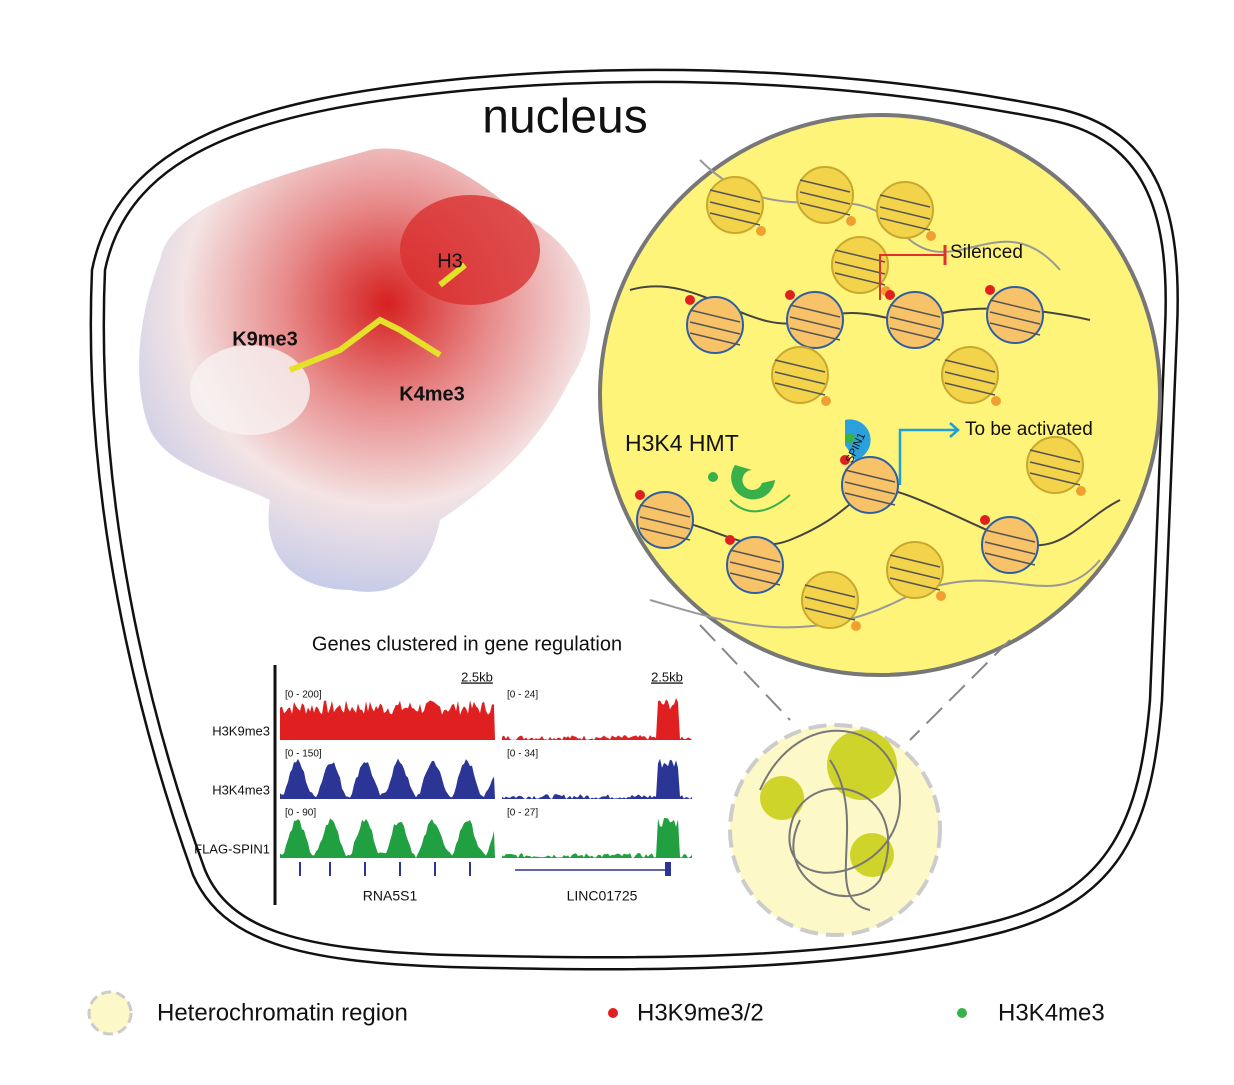  Describe the element at coordinates (668, 869) in the screenshot. I see `gene-exon` at that location.